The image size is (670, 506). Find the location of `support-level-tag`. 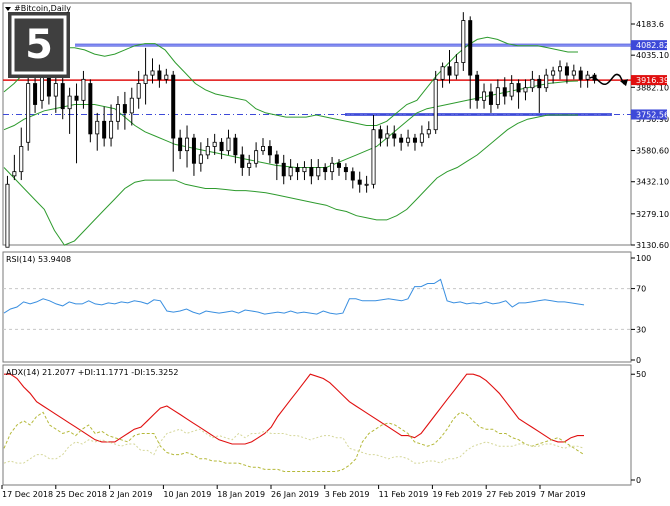

support-level-tag is located at coordinates (649, 114).